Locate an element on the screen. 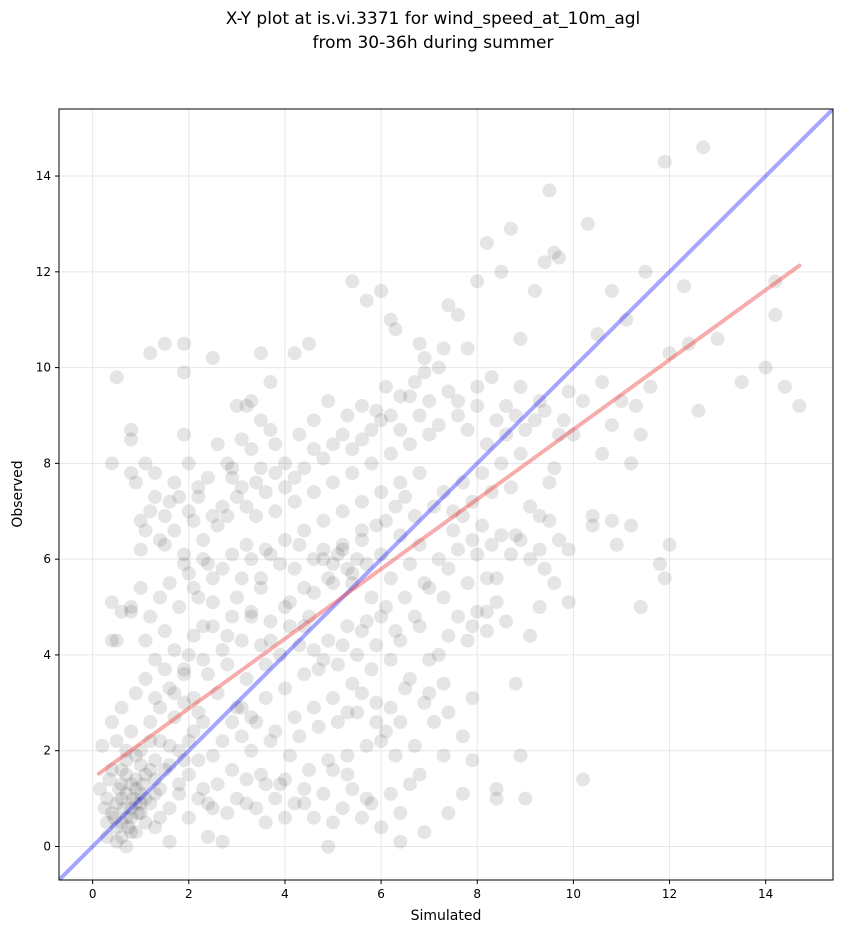 This screenshot has width=842, height=934. x-tick-label: 6 is located at coordinates (381, 894).